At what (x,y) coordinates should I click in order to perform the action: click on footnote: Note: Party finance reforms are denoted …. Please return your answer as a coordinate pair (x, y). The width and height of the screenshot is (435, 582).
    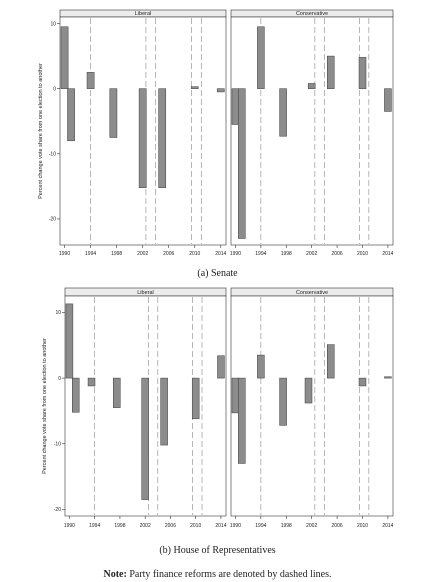
    Looking at the image, I should click on (217, 574).